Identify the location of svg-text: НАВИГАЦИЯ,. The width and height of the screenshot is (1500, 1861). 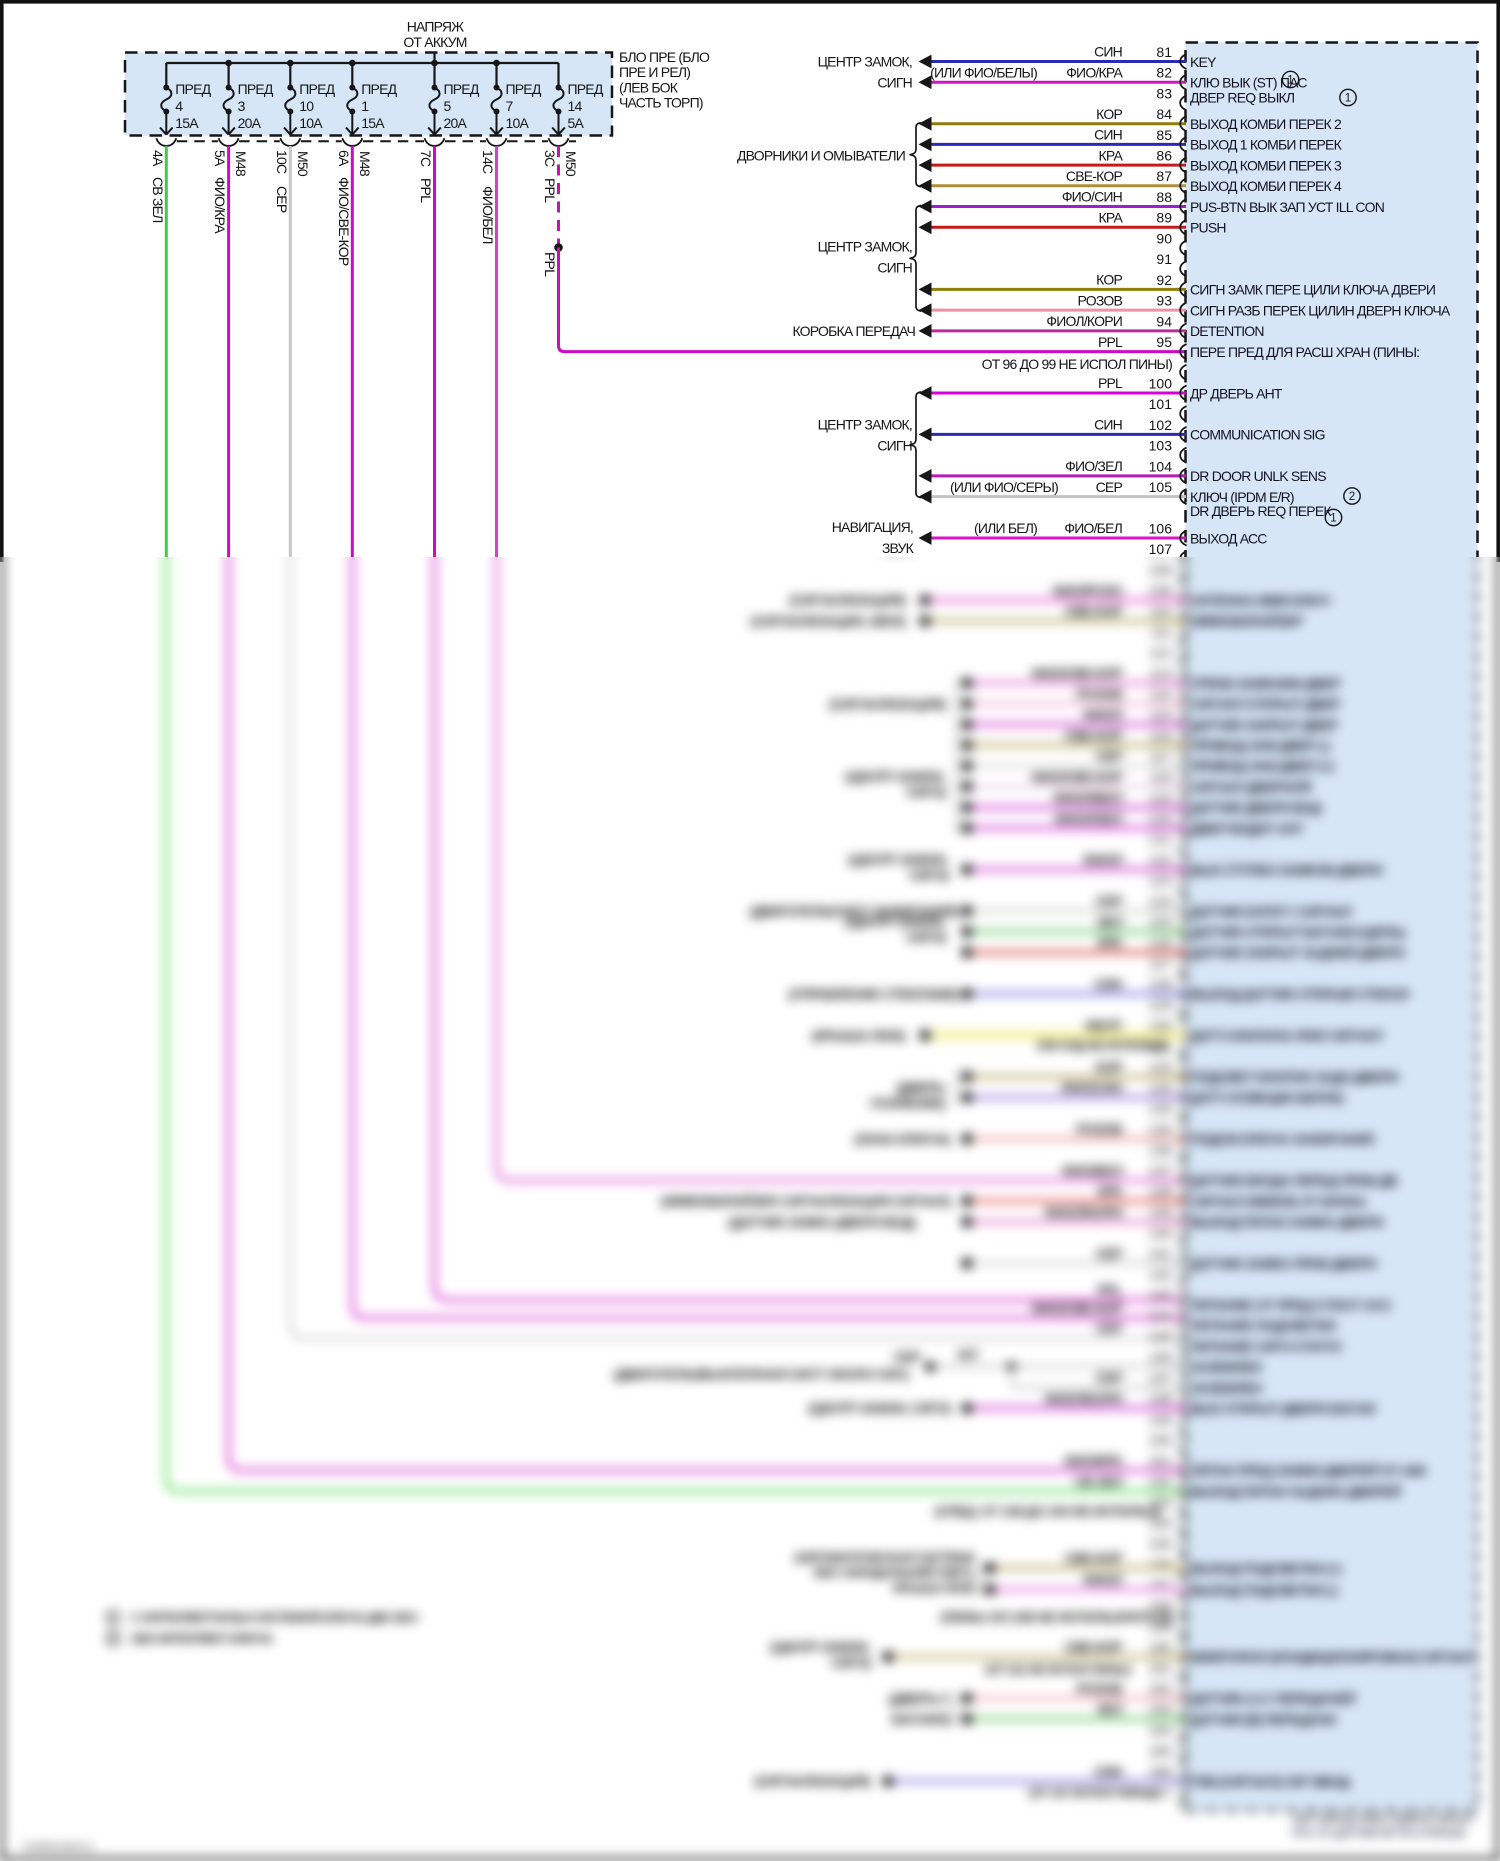
(872, 527).